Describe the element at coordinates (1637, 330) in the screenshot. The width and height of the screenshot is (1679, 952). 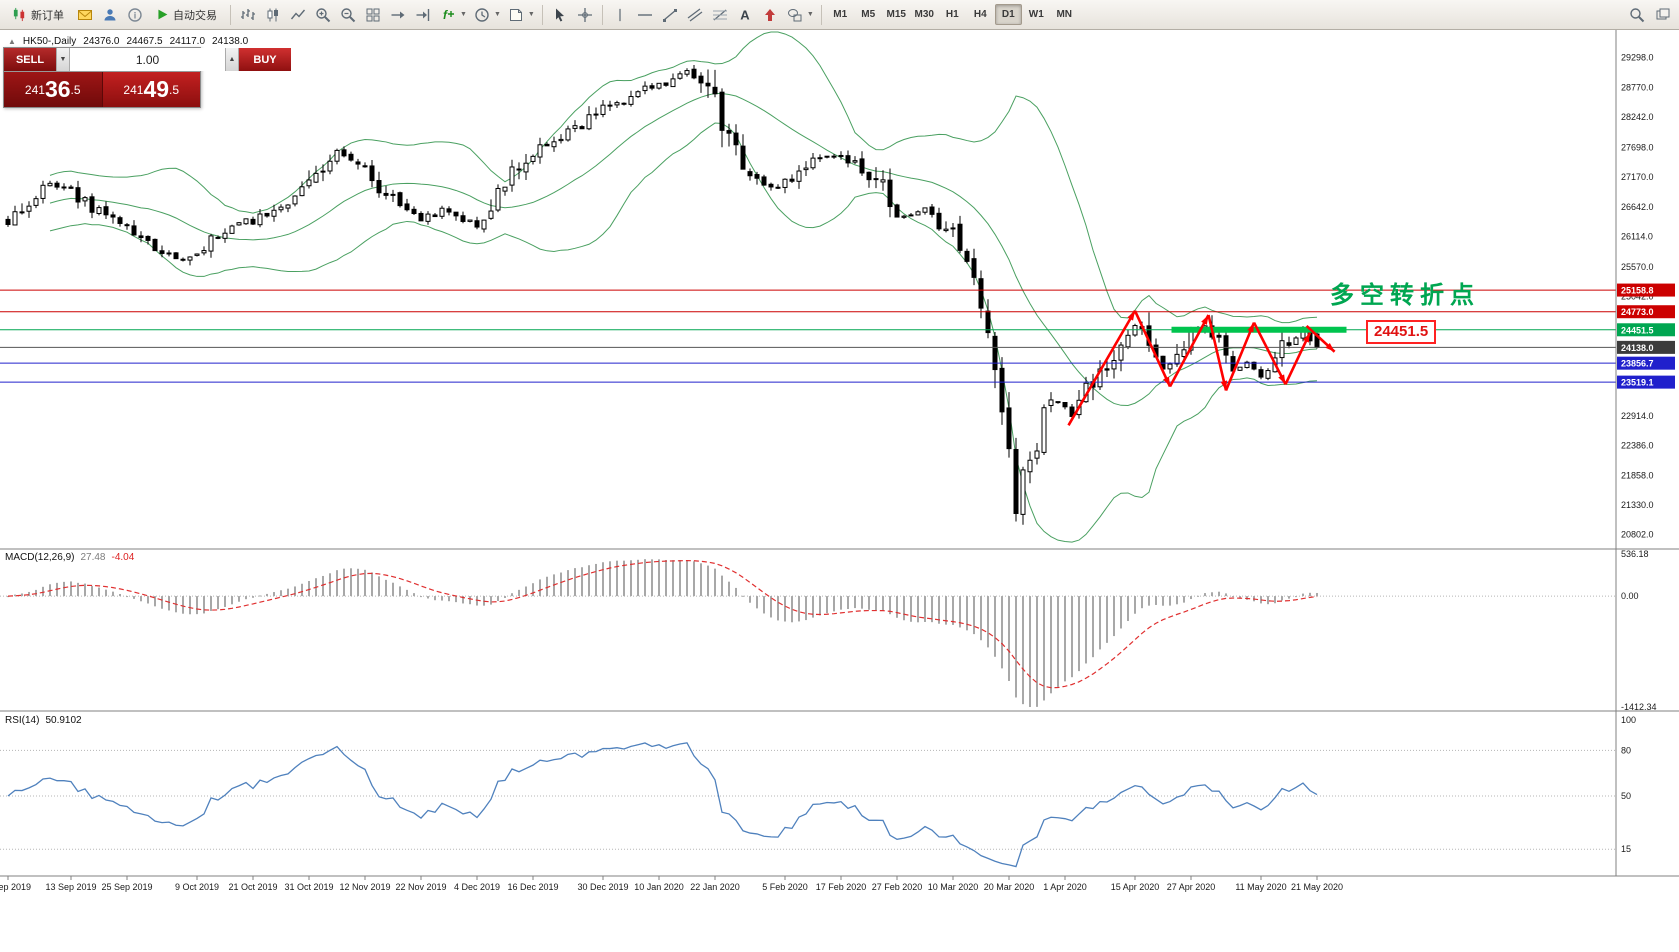
I see `svg-text: 24451.5` at that location.